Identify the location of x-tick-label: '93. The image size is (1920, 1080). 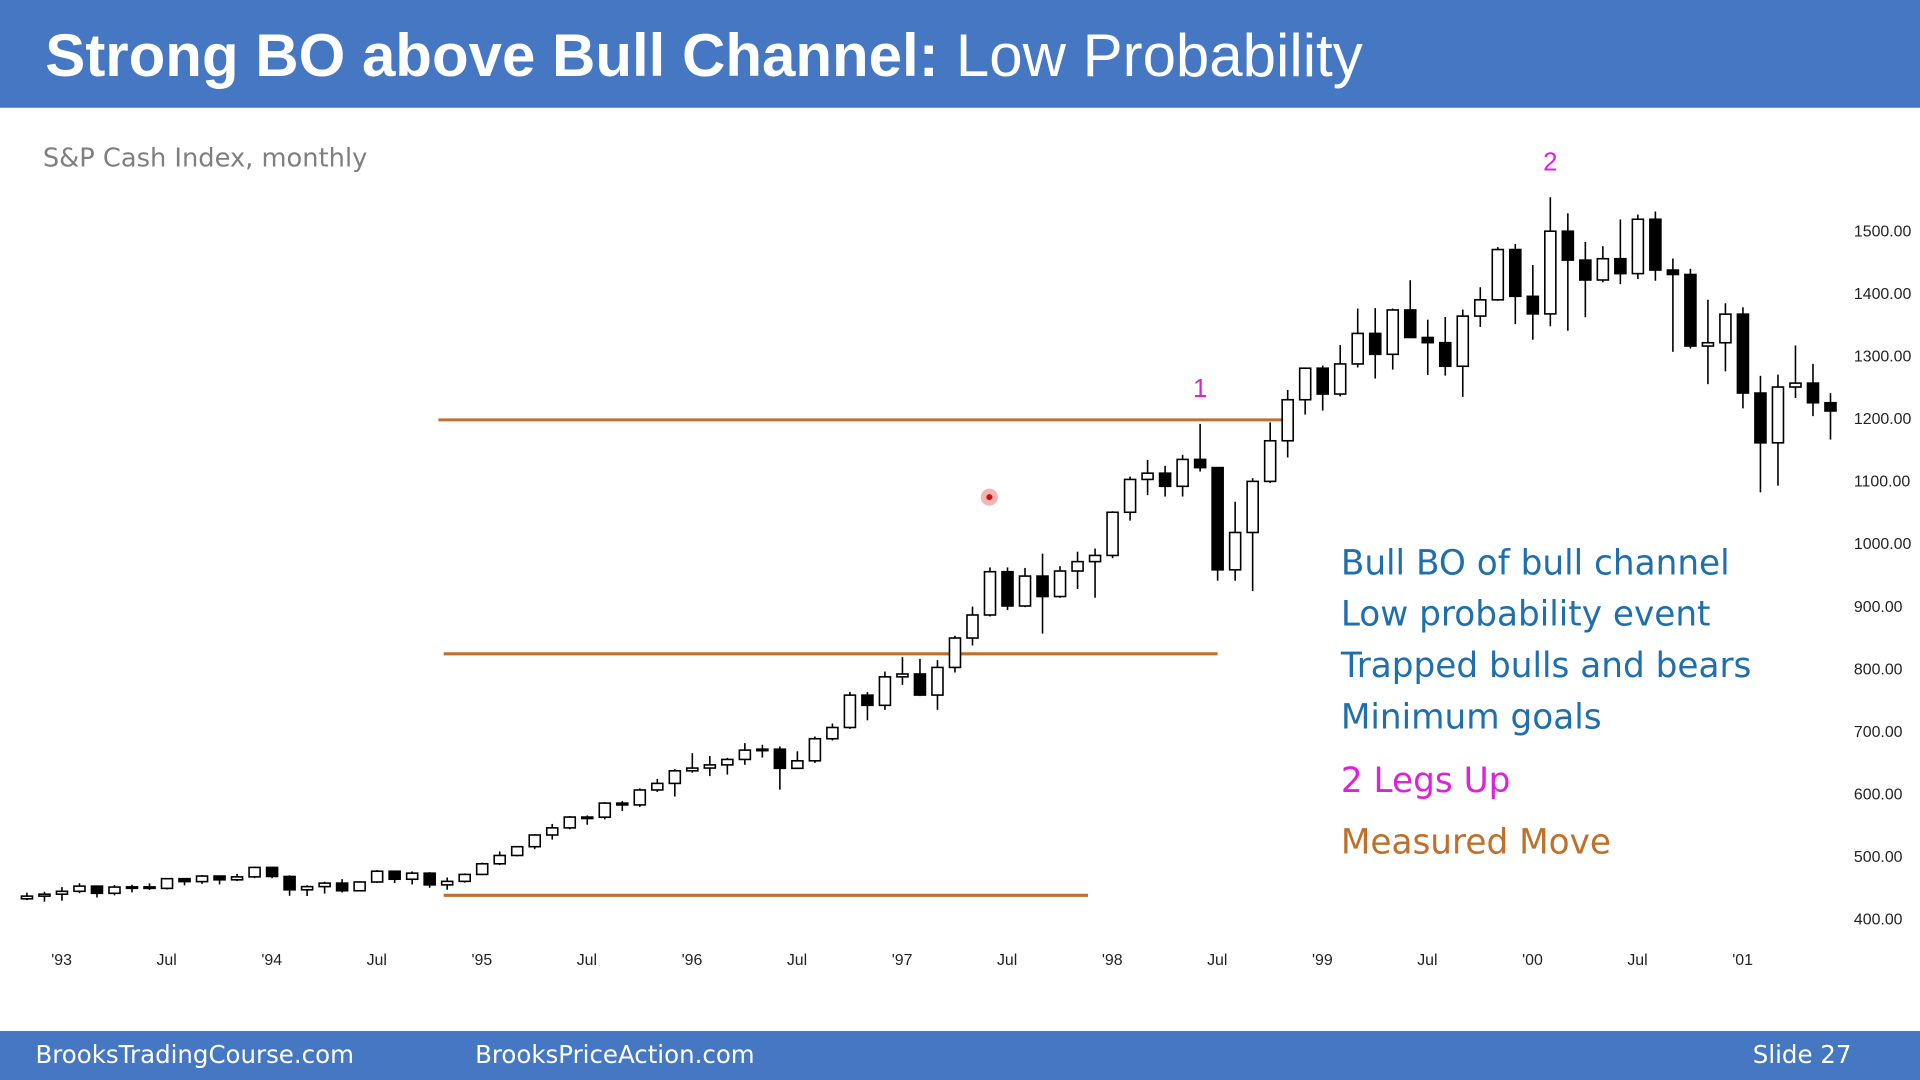
(61, 960).